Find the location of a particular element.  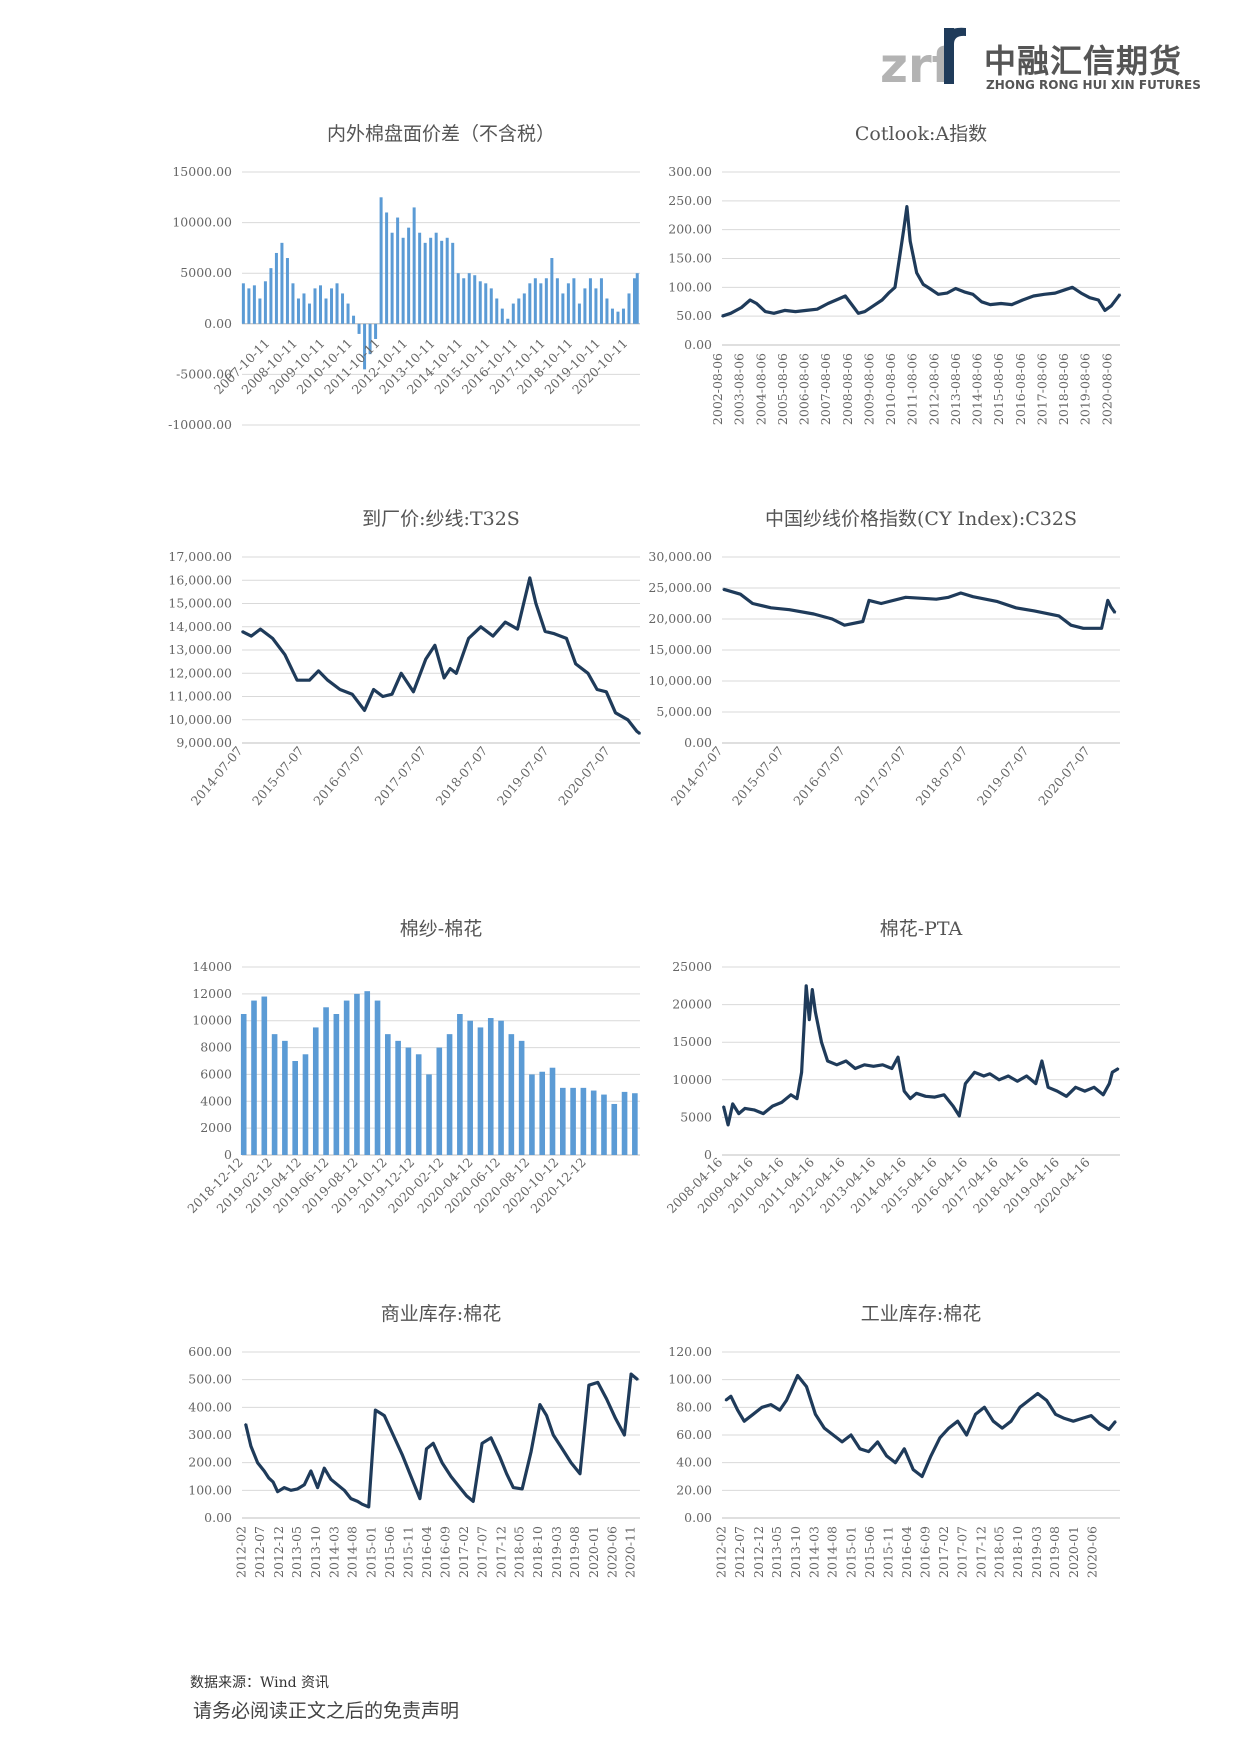

data-source-note: 数据来源：Wind 资讯 is located at coordinates (260, 1683).